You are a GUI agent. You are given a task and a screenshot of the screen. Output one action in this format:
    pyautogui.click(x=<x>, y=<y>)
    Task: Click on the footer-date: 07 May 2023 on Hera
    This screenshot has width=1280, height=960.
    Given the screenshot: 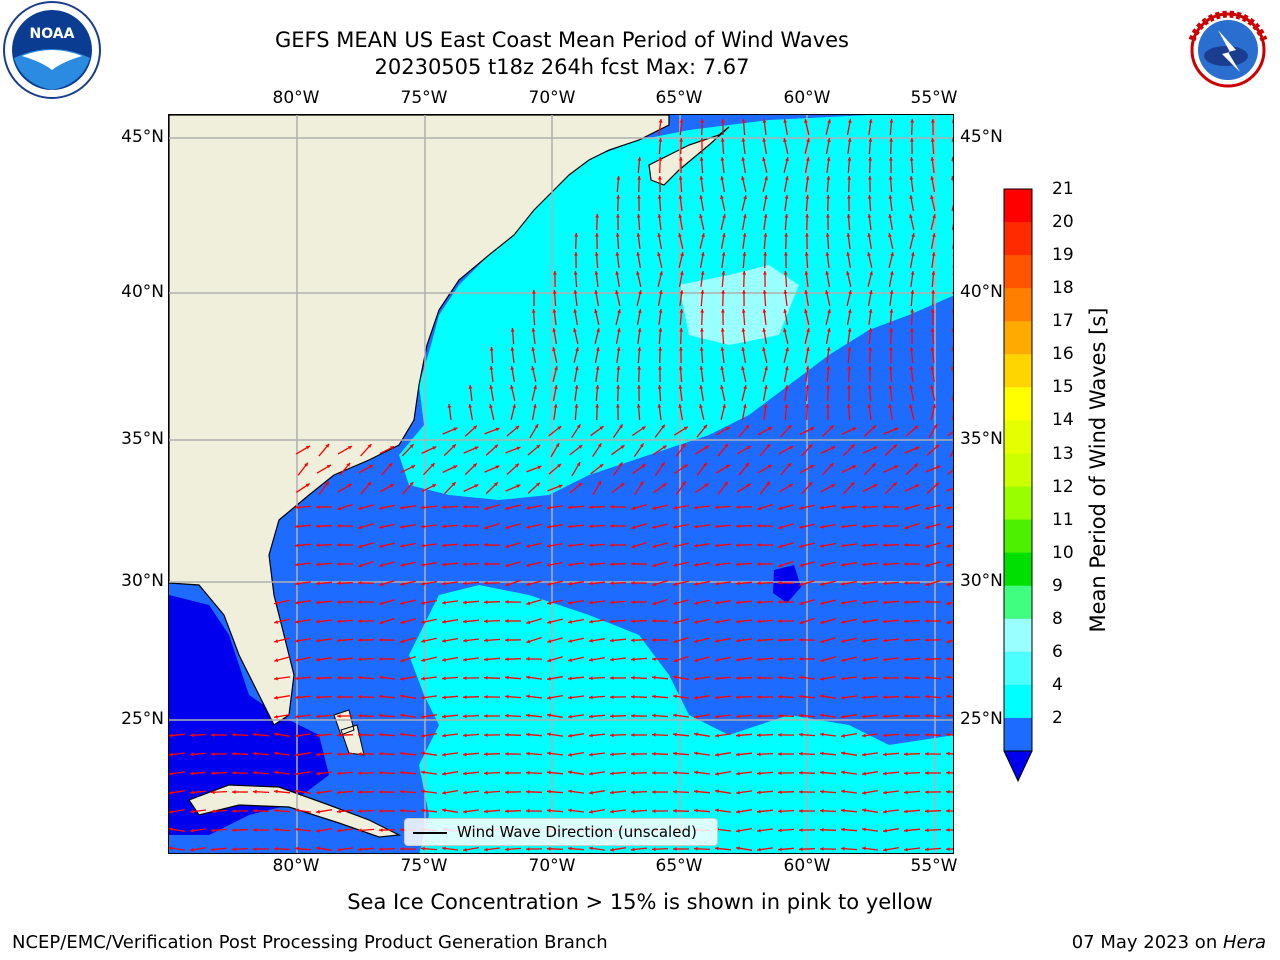 What is the action you would take?
    pyautogui.click(x=1169, y=942)
    